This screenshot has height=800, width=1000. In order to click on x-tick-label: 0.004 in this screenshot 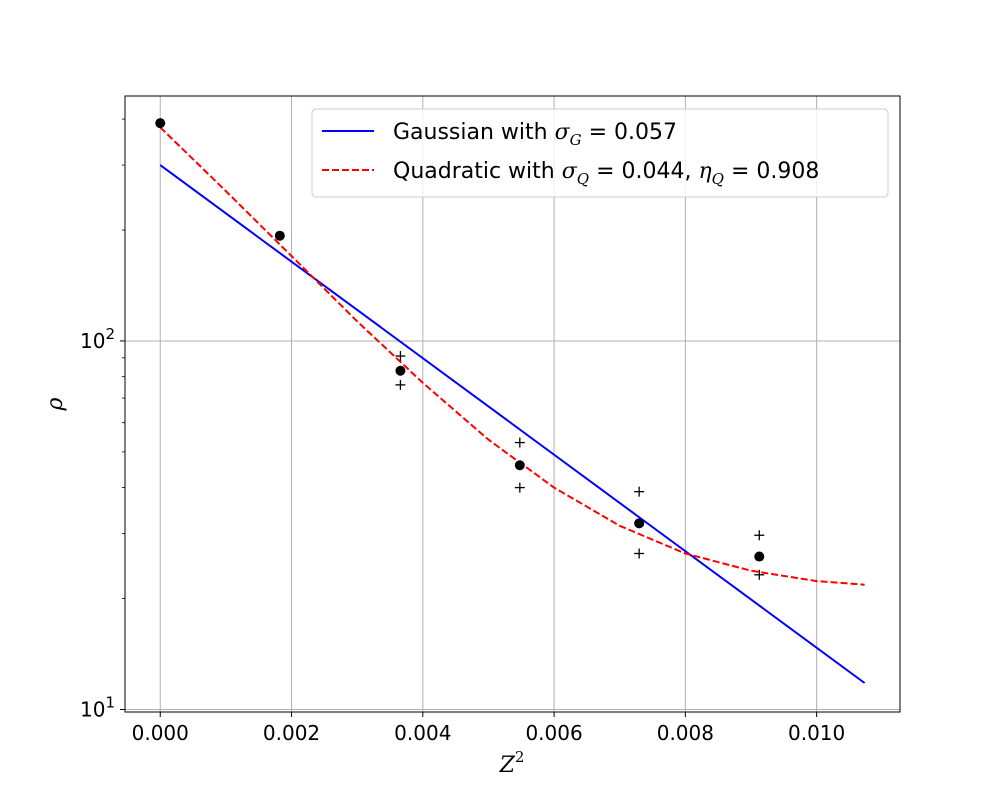, I will do `click(422, 733)`.